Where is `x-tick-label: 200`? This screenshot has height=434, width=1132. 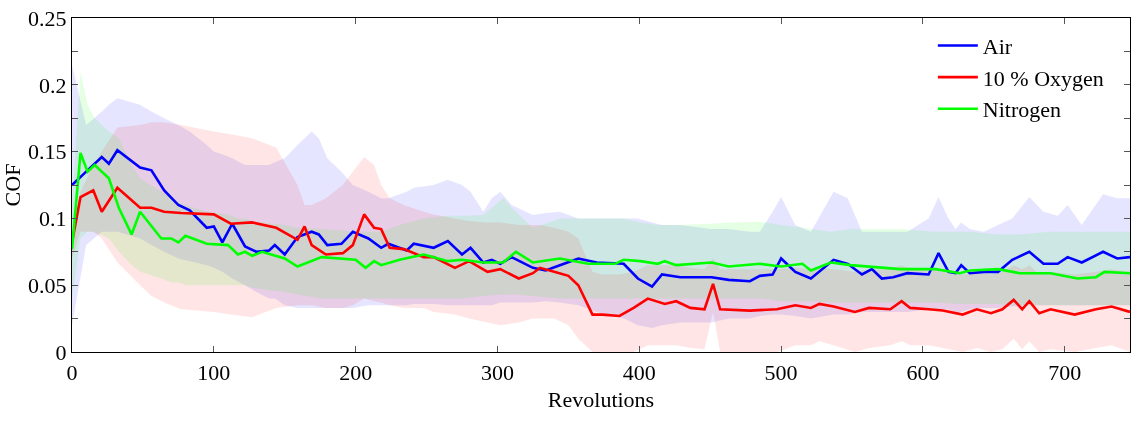 x-tick-label: 200 is located at coordinates (356, 372).